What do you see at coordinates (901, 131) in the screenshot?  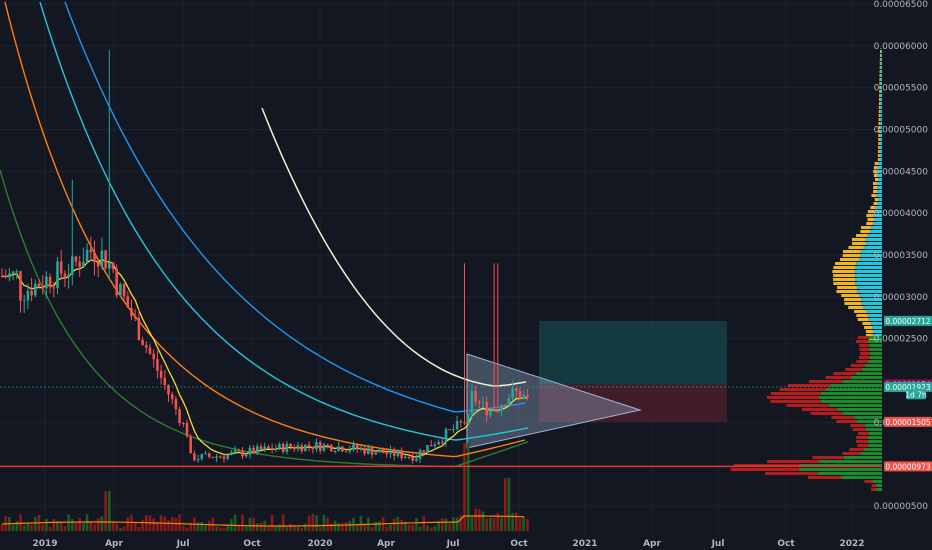 I see `y-tick-label: 0.00005000` at bounding box center [901, 131].